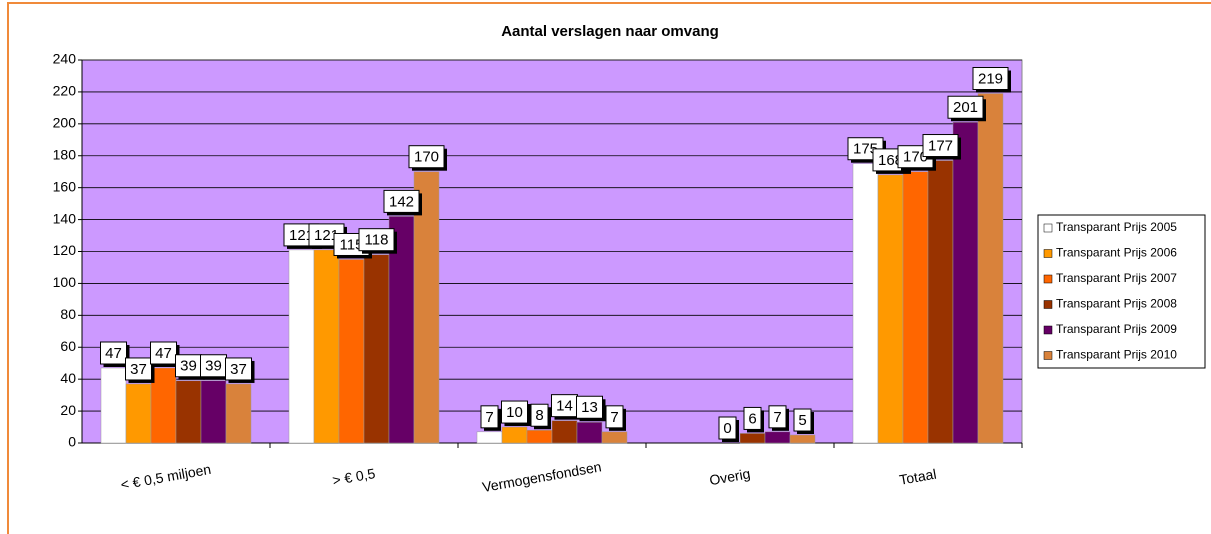  I want to click on y-tick-label: 120, so click(65, 250).